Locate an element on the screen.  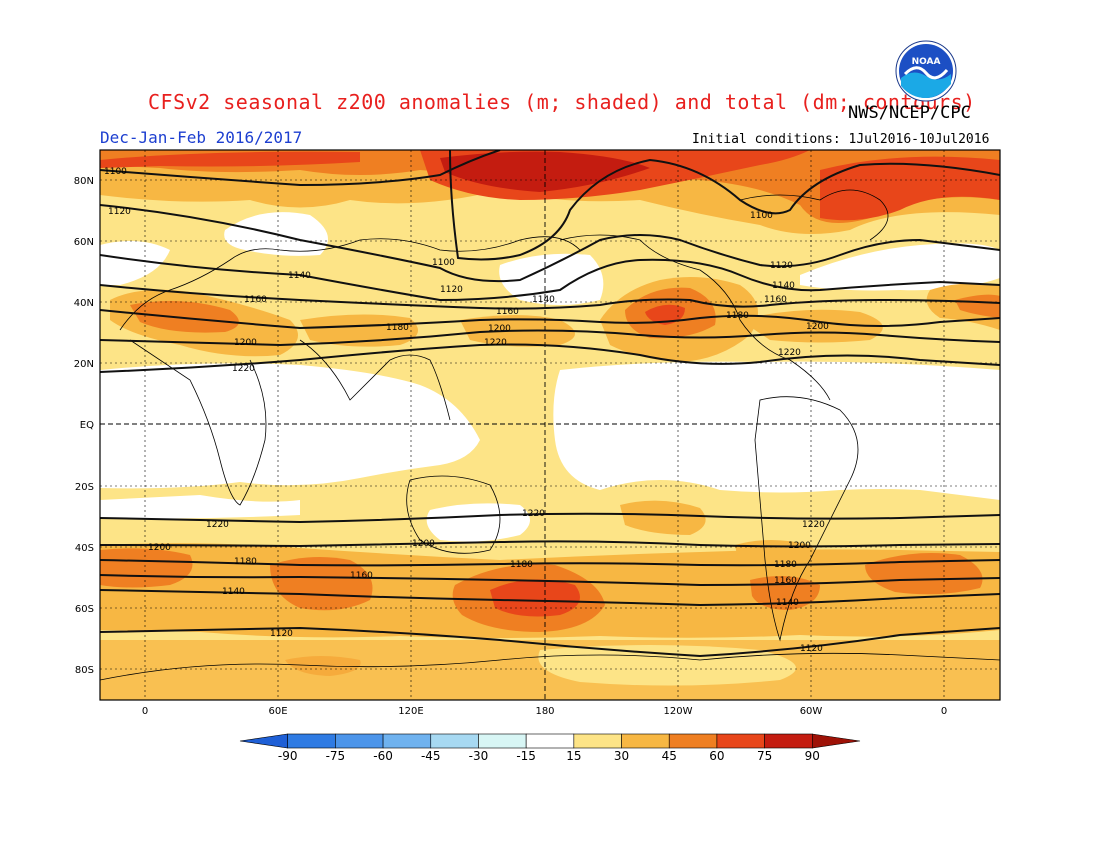
initial-conditions: Initial conditions: 1Jul2016-10Jul2016 is located at coordinates (841, 139).